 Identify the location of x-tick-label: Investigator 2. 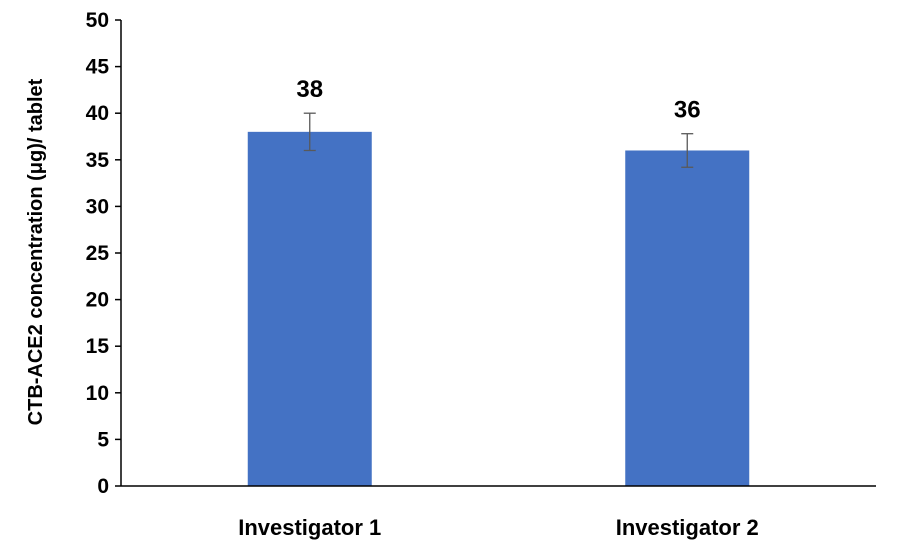
(687, 527).